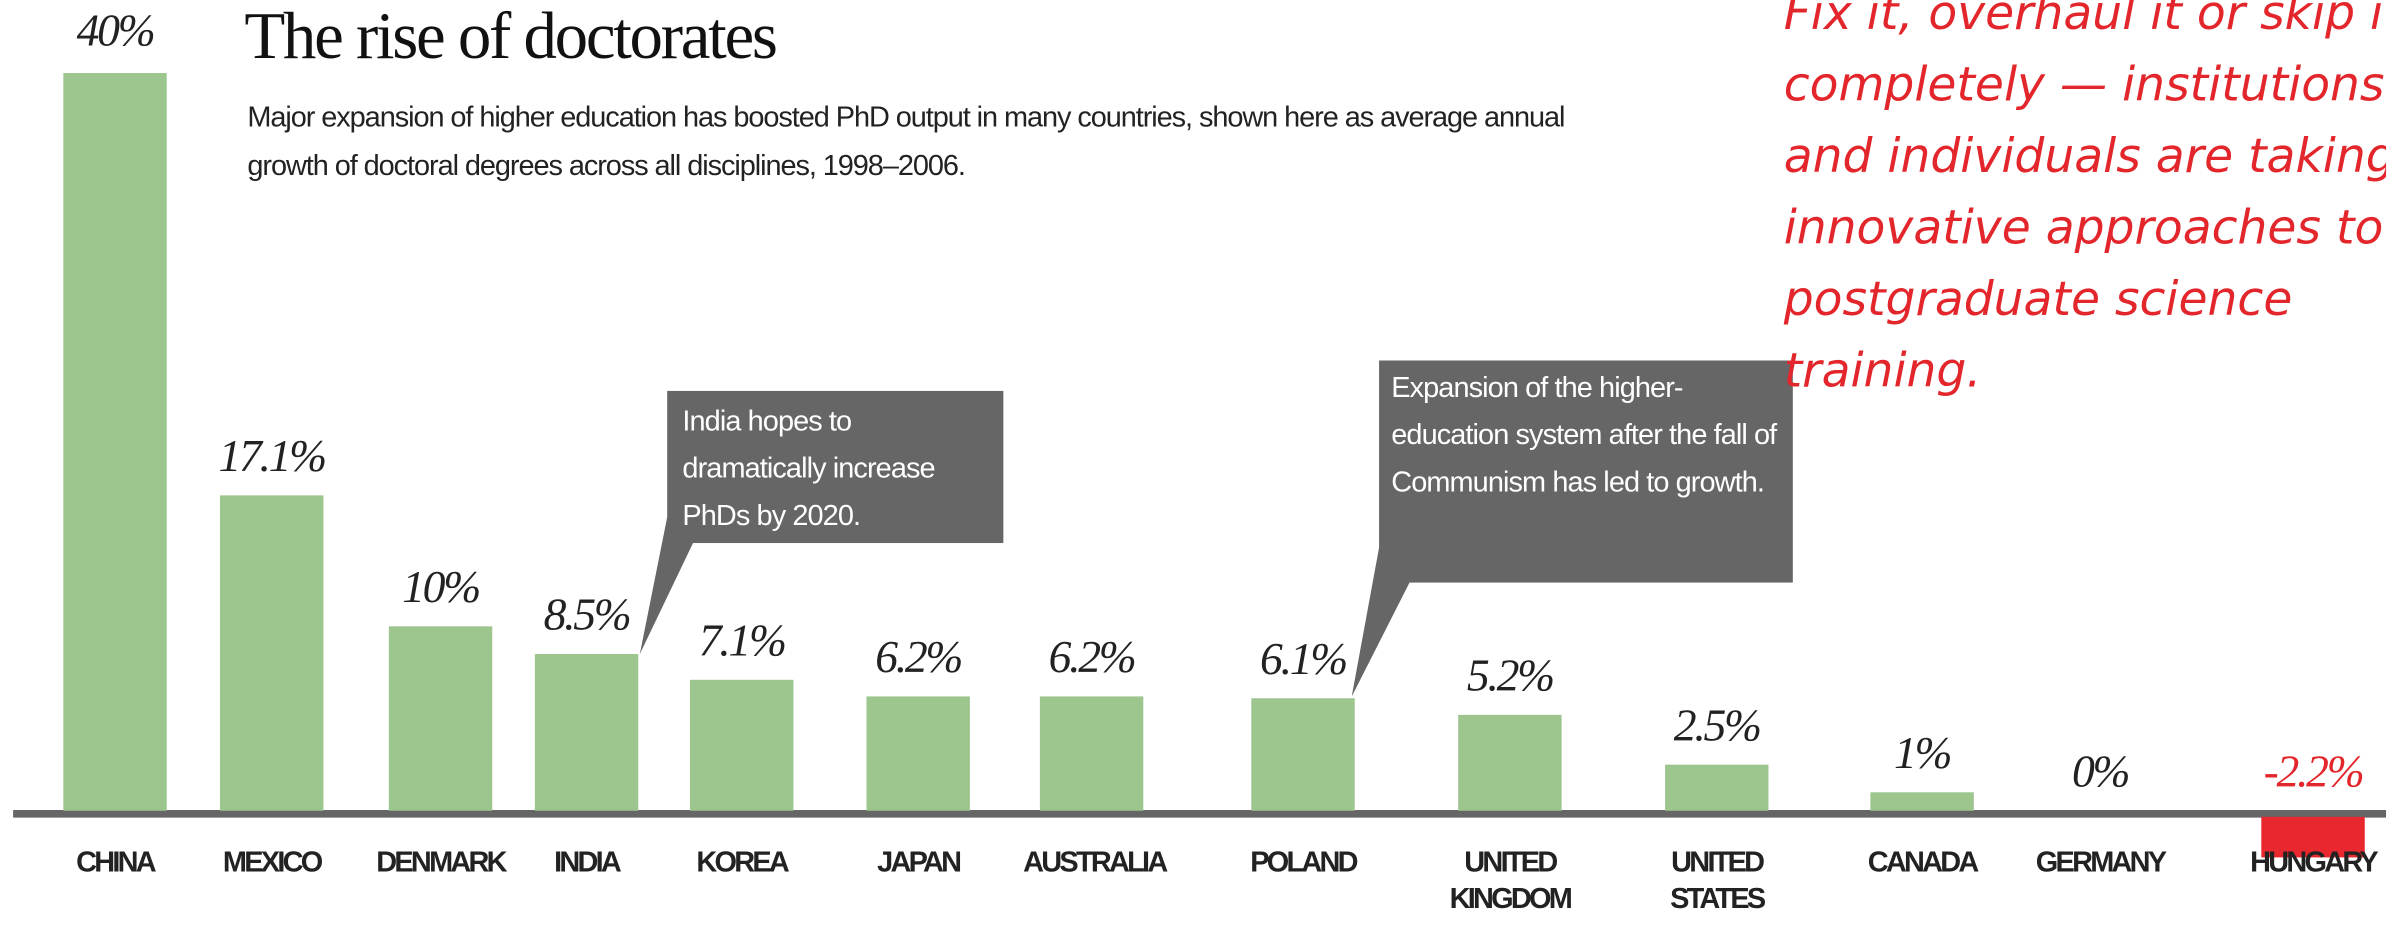 The height and width of the screenshot is (937, 2387). I want to click on category-label-box: CANADA, so click(1923, 863).